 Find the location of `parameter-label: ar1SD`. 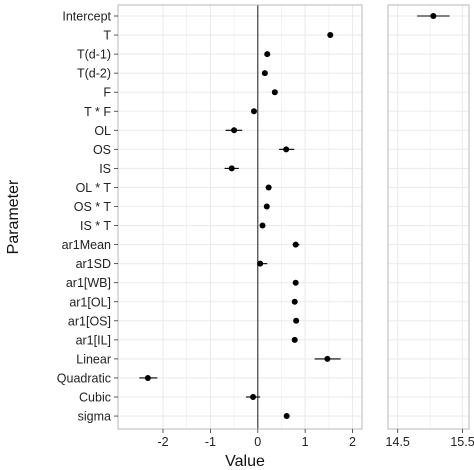

parameter-label: ar1SD is located at coordinates (93, 264).